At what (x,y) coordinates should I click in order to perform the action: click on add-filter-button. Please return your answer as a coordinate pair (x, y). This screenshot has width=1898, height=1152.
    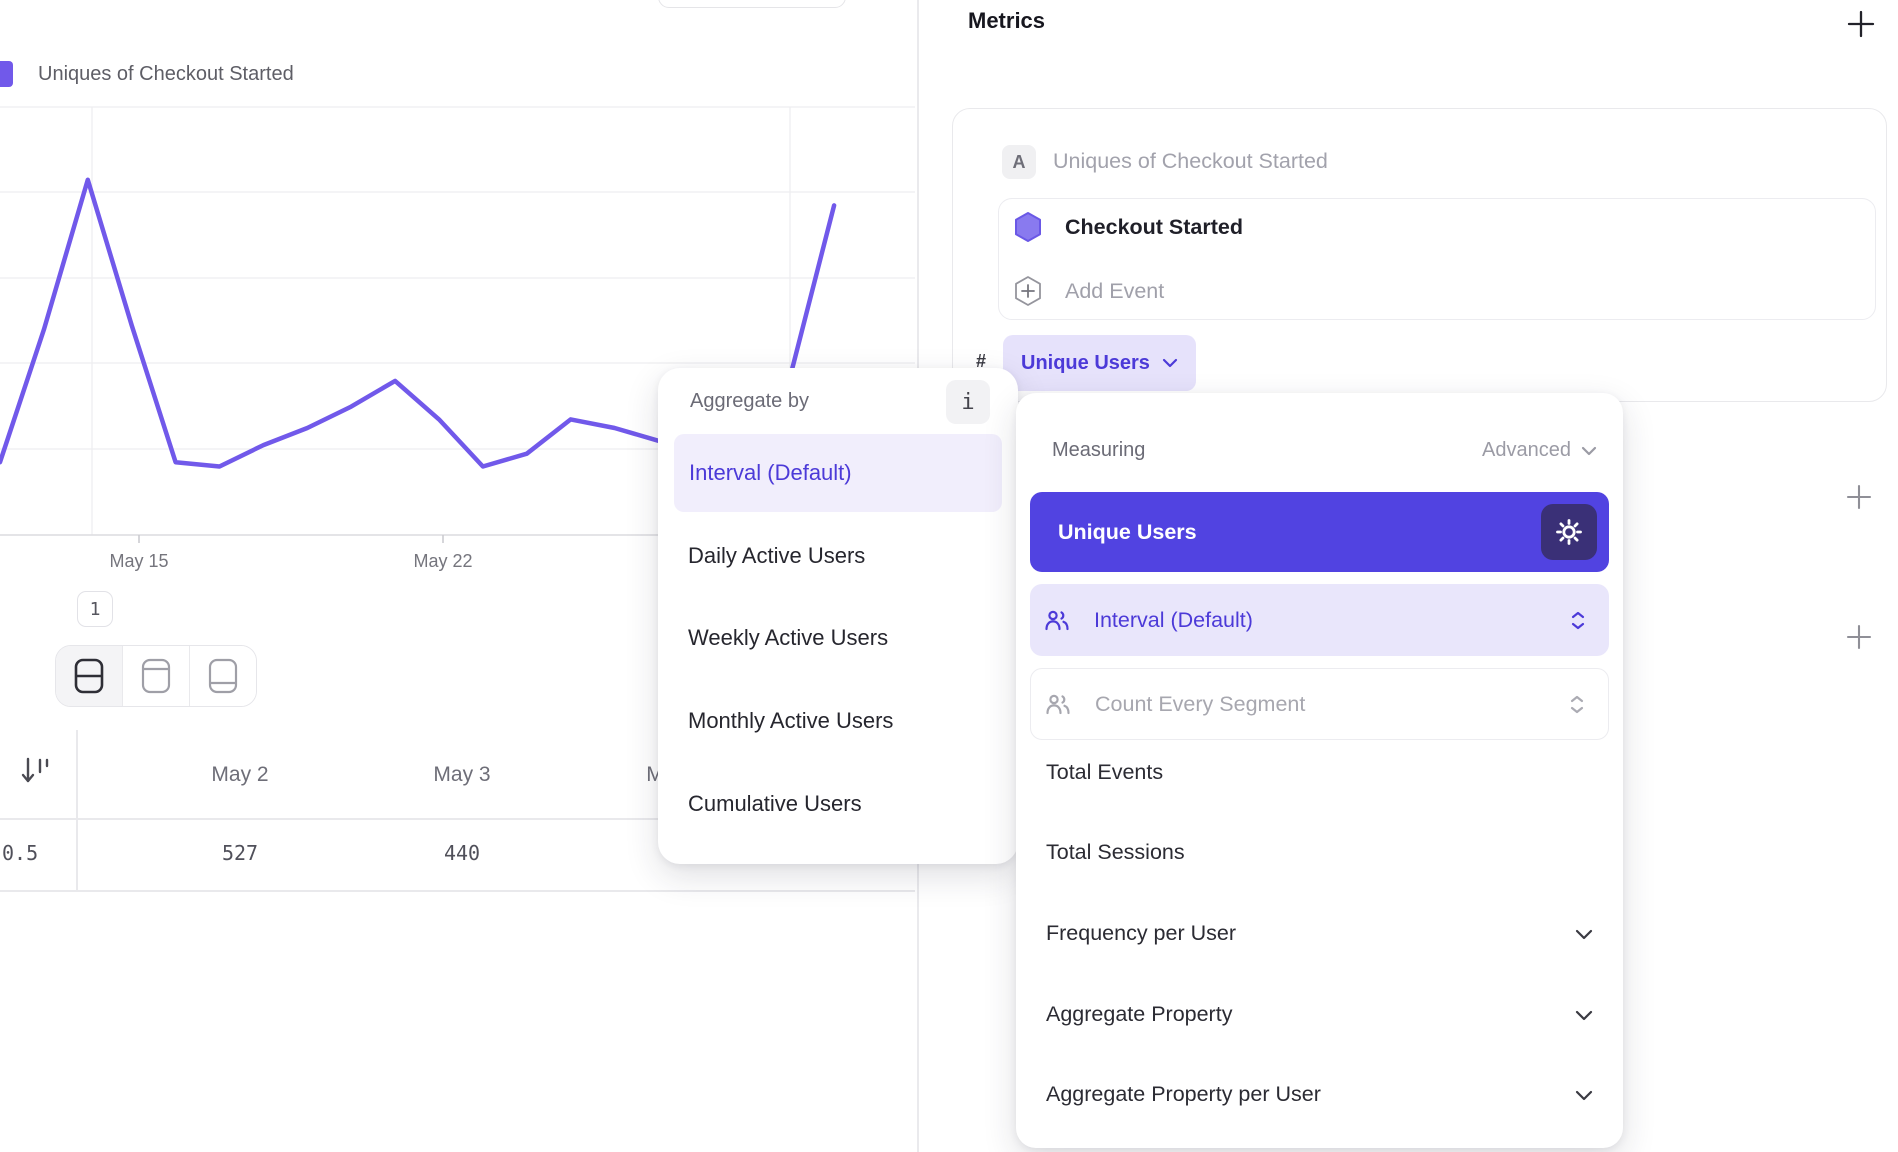
    Looking at the image, I should click on (1859, 497).